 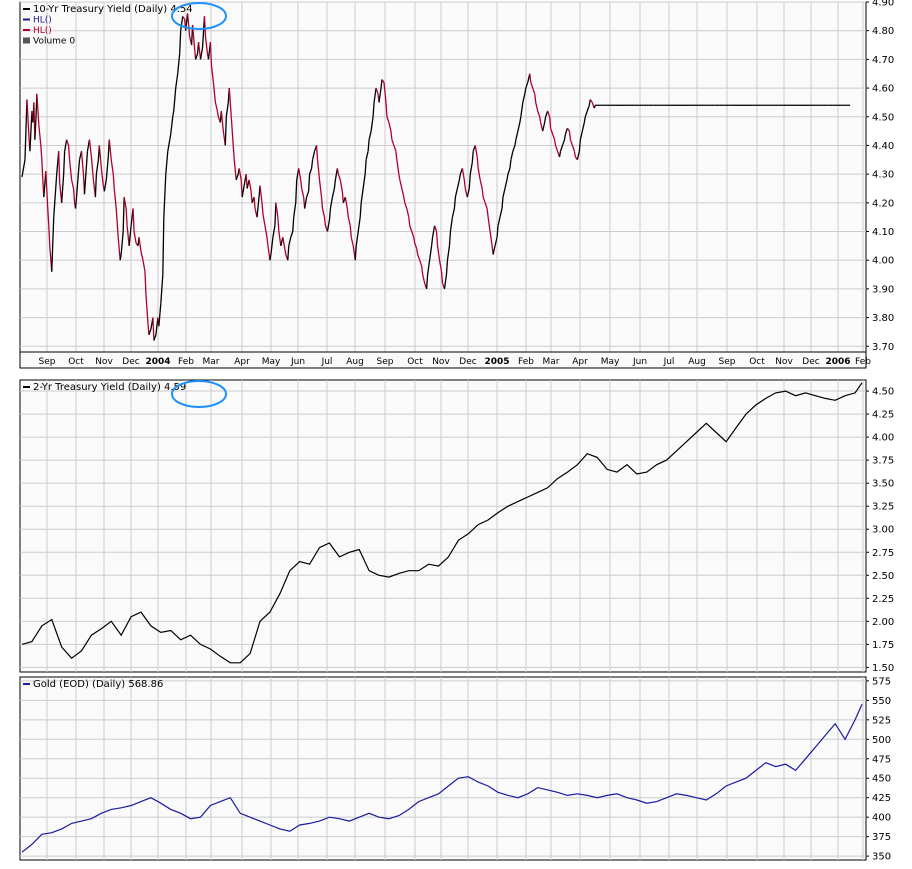 What do you see at coordinates (883, 507) in the screenshot?
I see `y-tick-label: 3.25` at bounding box center [883, 507].